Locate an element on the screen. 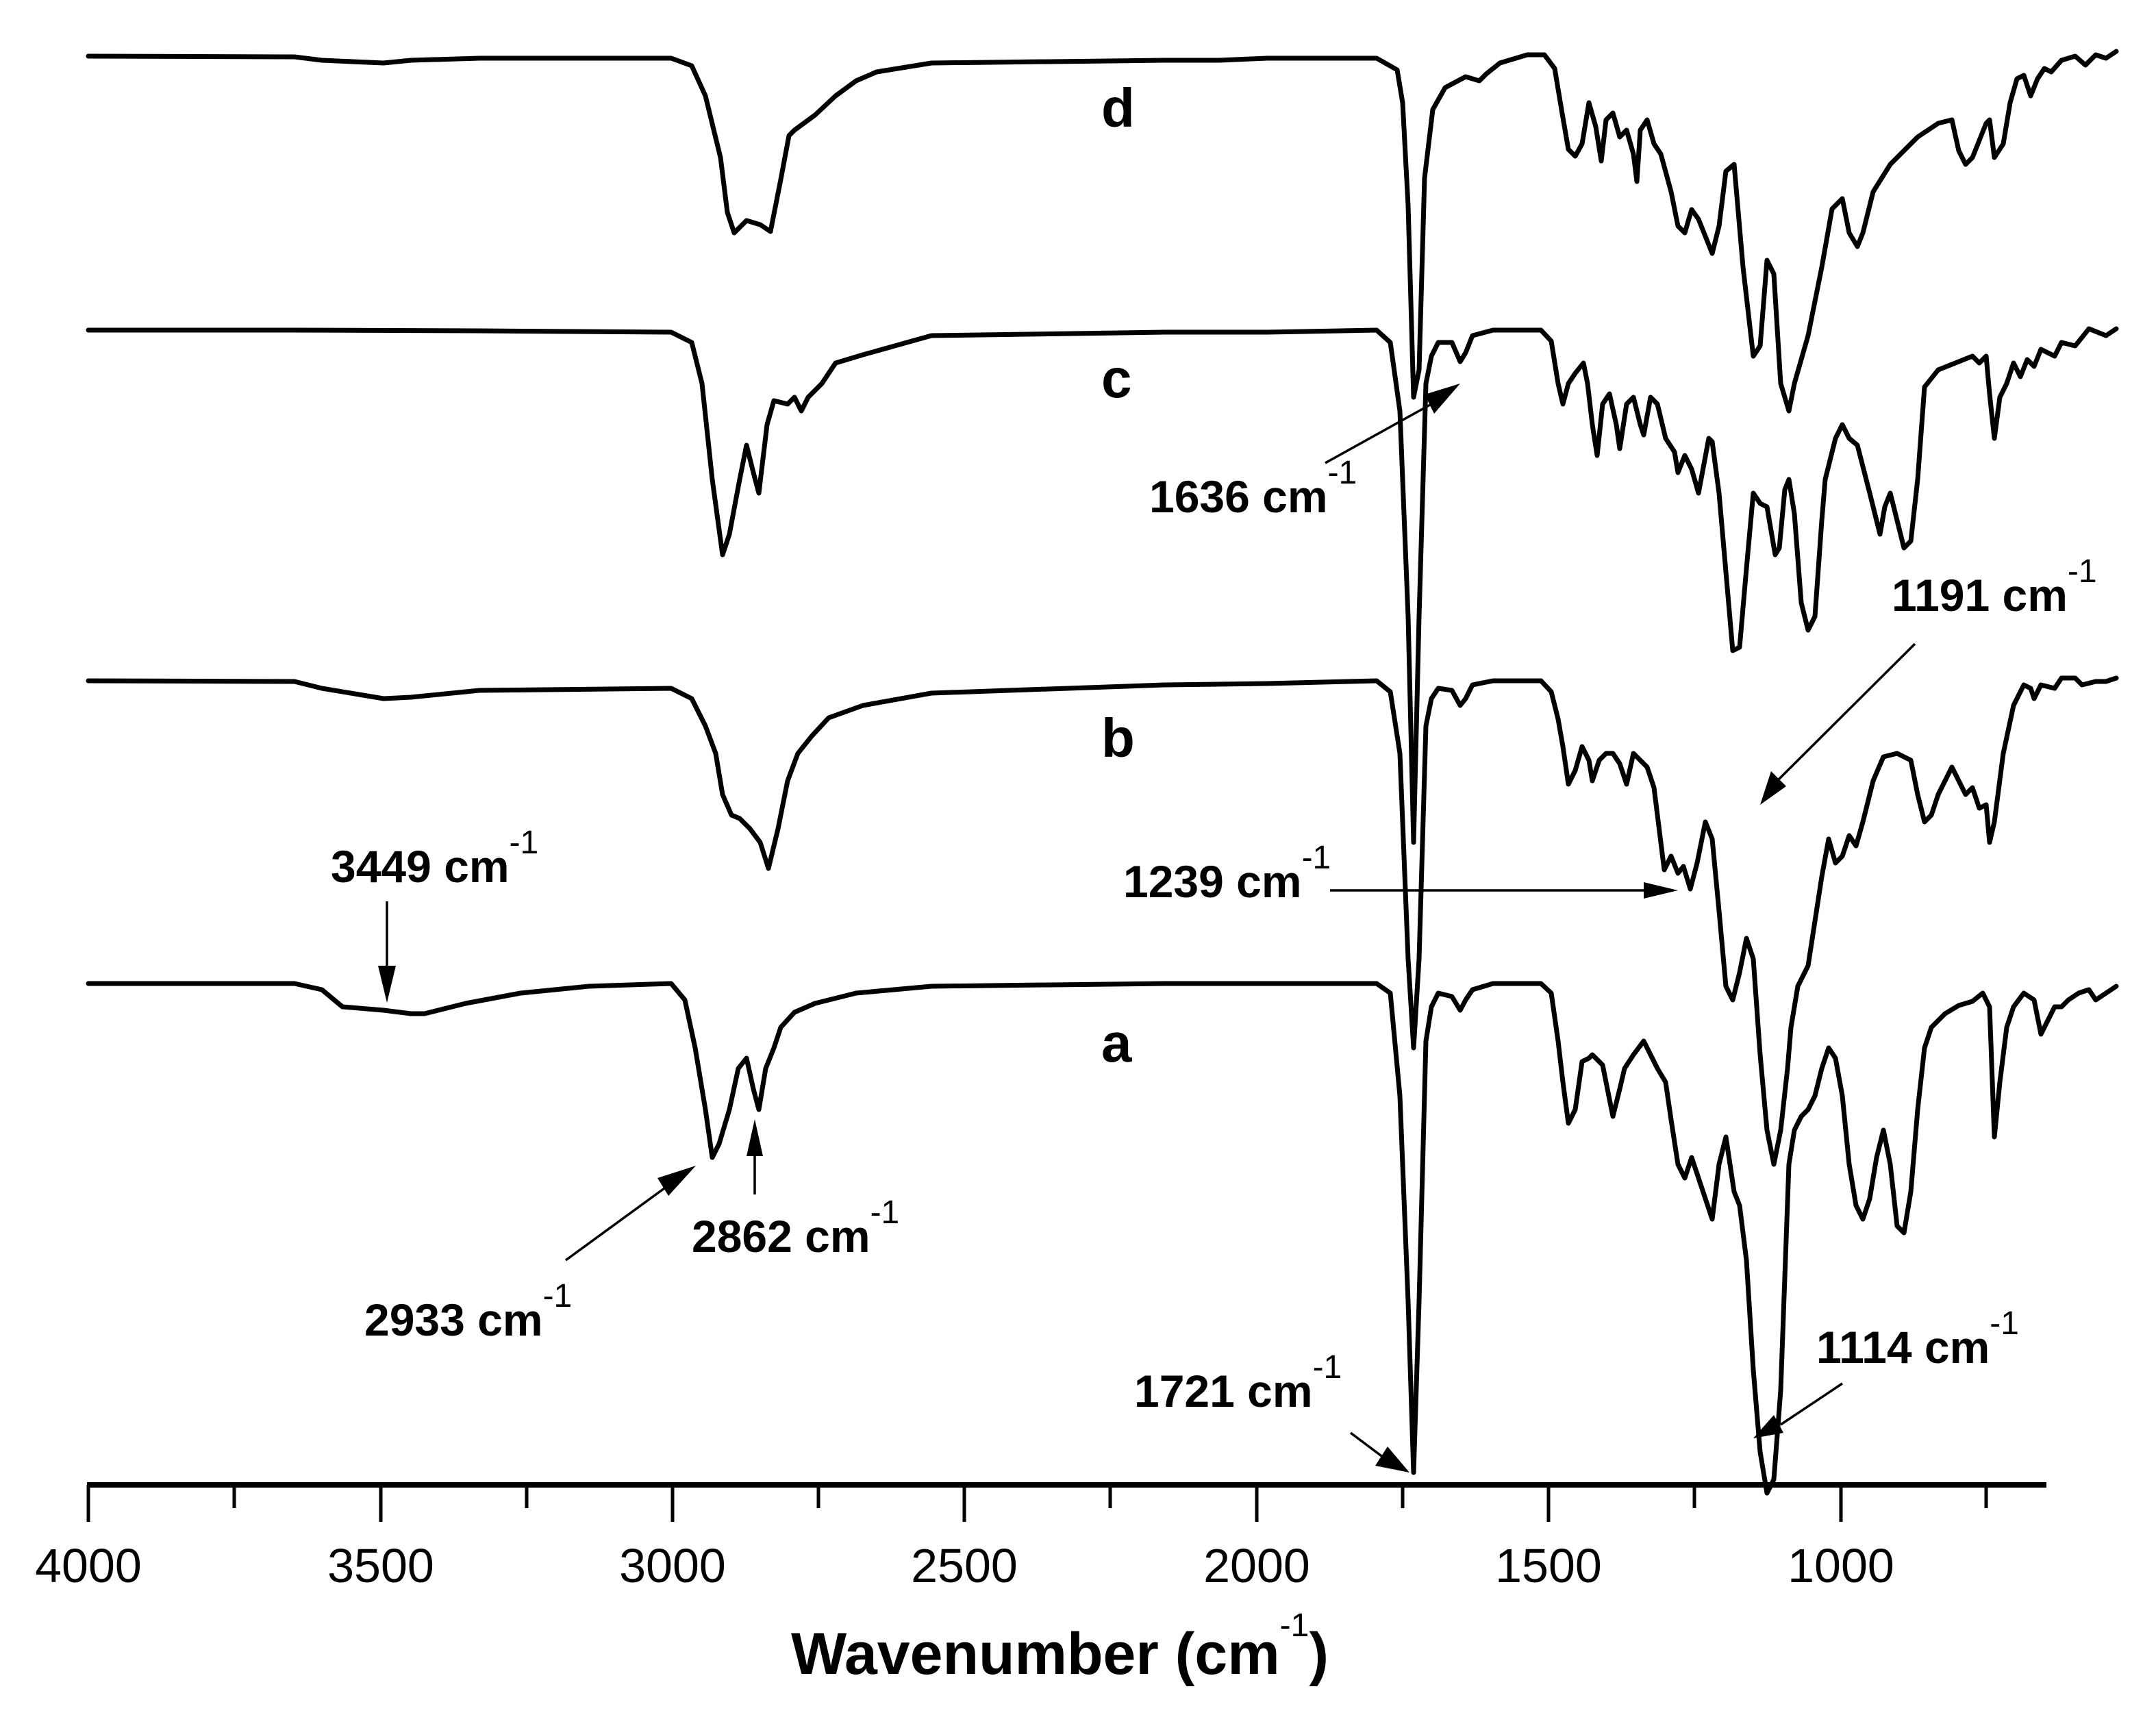  x-axis-title-main: Wavenumber (cm is located at coordinates (1035, 1654).